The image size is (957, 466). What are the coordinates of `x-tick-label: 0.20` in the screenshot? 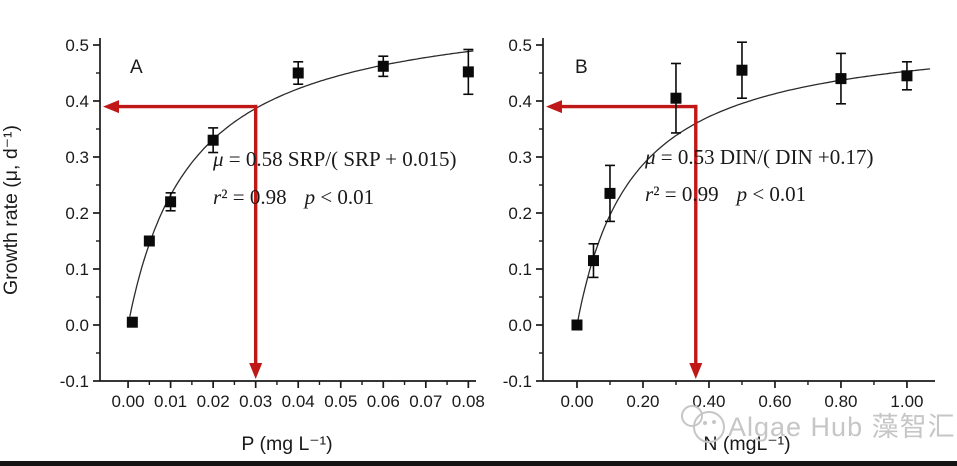 It's located at (642, 401).